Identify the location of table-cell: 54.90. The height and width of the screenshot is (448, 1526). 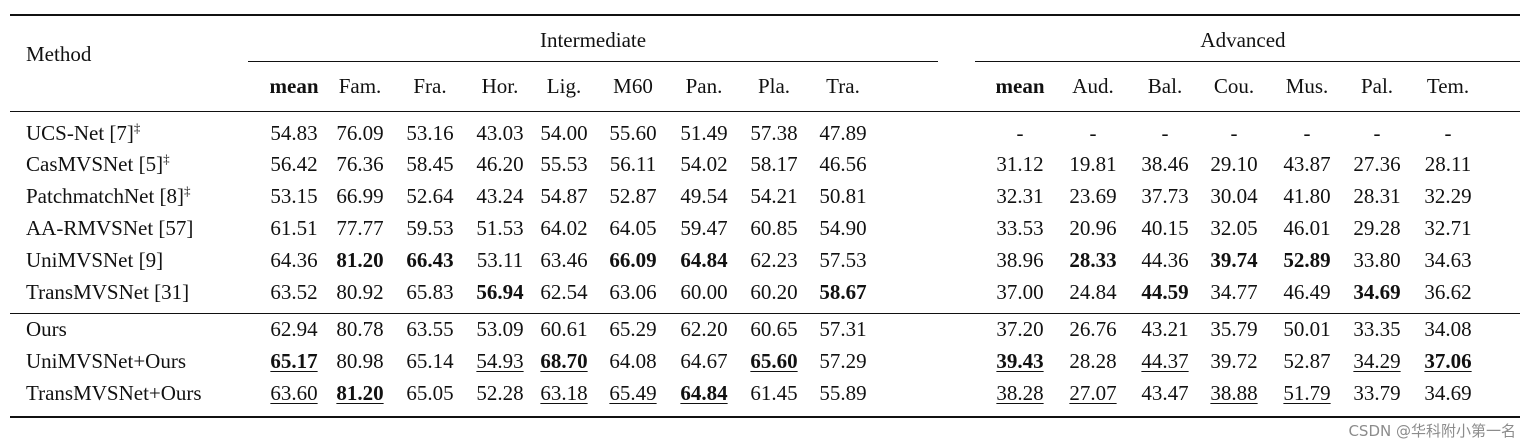
(843, 228).